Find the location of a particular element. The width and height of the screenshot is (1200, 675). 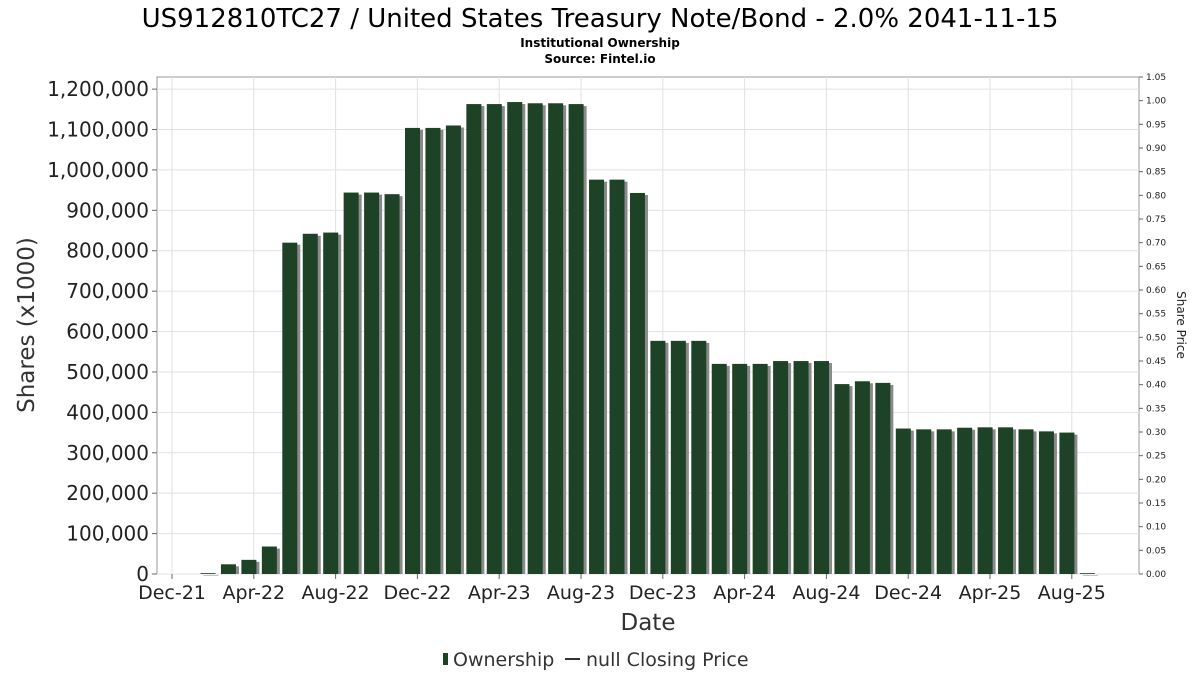

y-tick-label: 400,000 is located at coordinates (107, 412).